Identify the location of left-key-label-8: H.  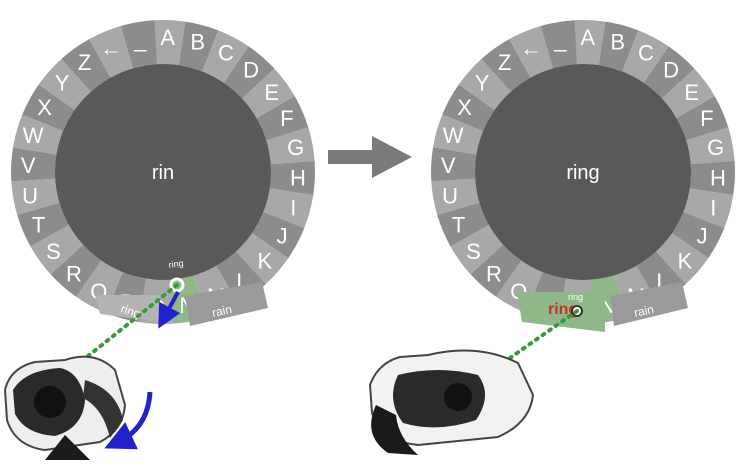
(298, 177).